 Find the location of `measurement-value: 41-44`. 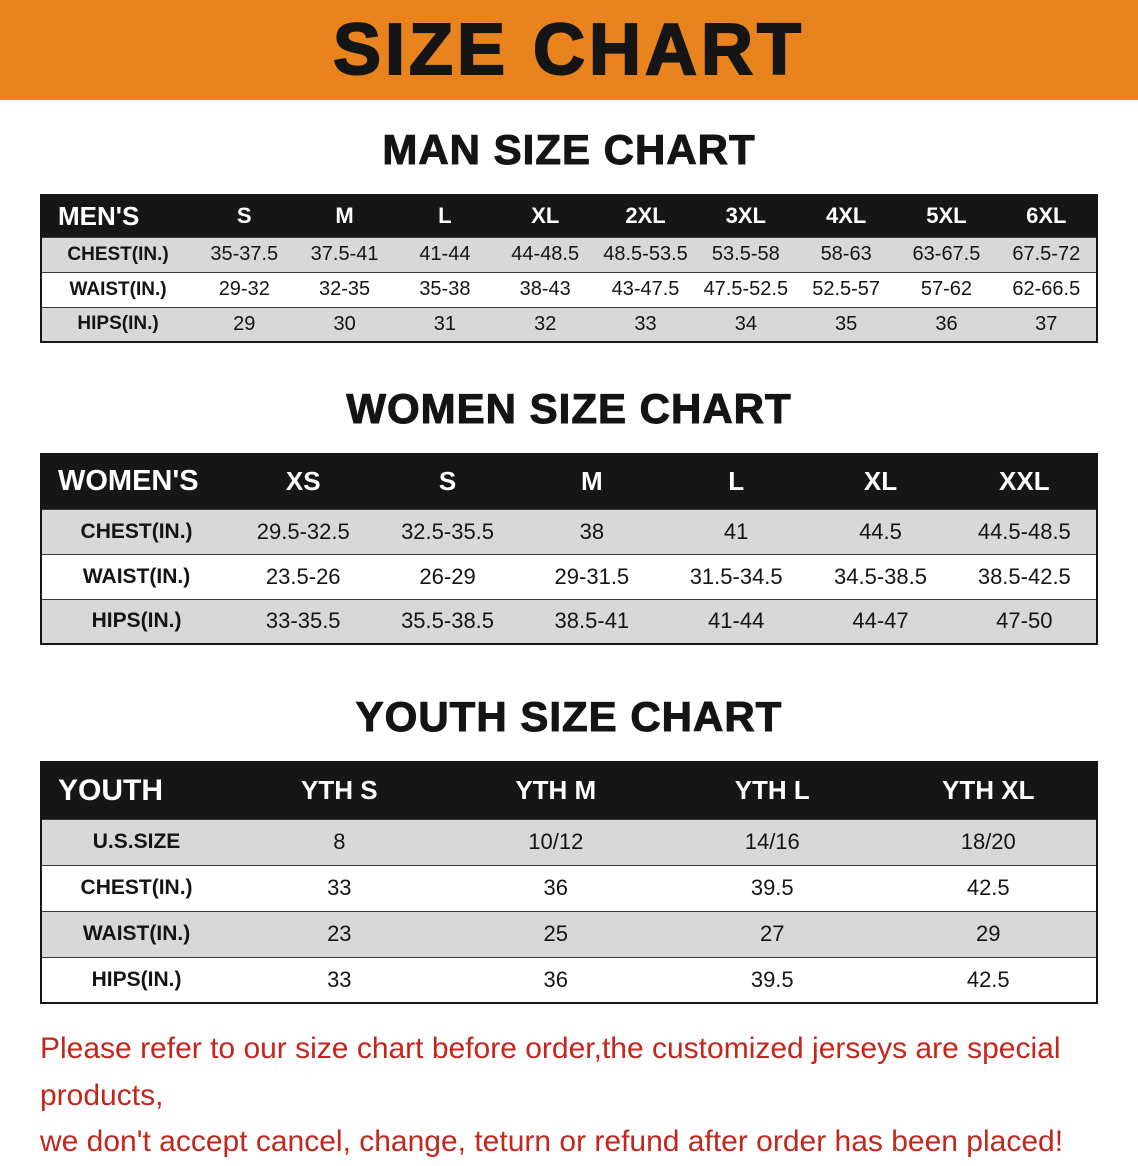

measurement-value: 41-44 is located at coordinates (736, 621).